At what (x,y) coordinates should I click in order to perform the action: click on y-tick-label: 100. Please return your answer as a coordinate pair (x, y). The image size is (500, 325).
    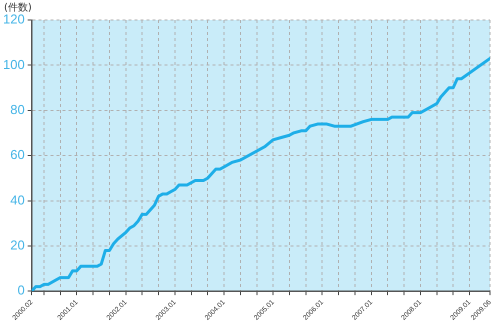
    Looking at the image, I should click on (13, 64).